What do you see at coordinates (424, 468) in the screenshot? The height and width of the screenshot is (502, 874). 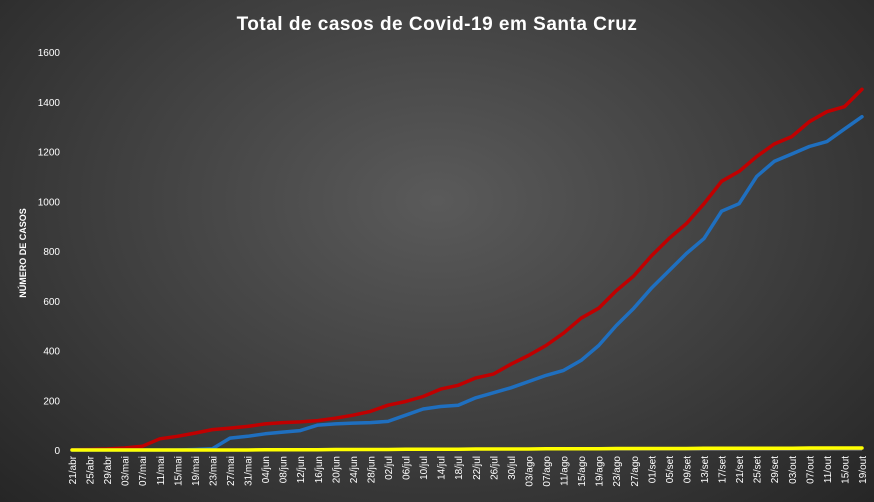 I see `x-tick-label: 10/jul` at bounding box center [424, 468].